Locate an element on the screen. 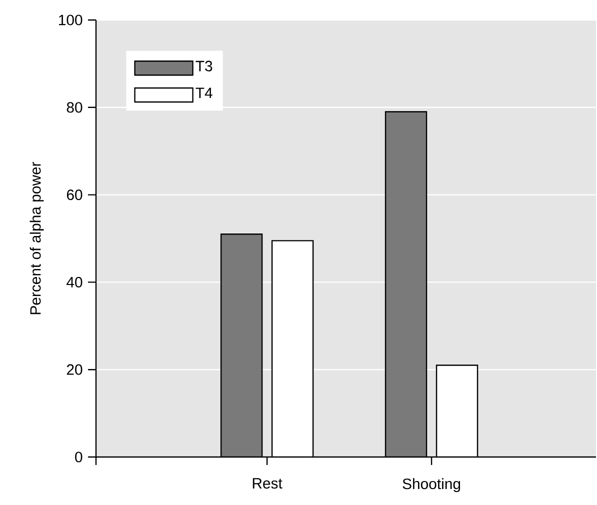 This screenshot has width=597, height=505. x-tick-label: Shooting is located at coordinates (431, 485).